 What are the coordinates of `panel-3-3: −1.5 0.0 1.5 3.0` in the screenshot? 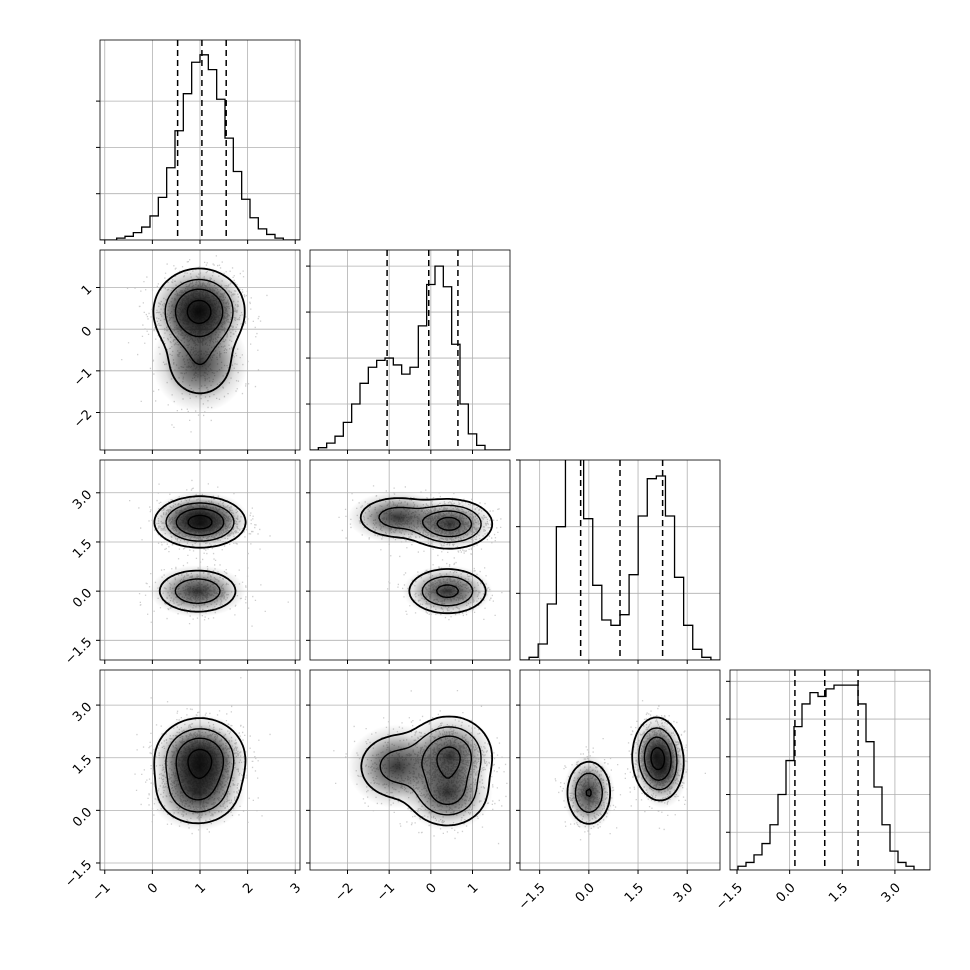 It's located at (822, 791).